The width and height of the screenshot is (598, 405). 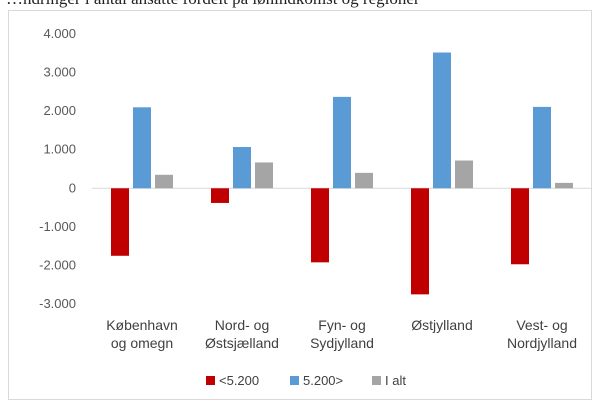 What do you see at coordinates (59, 149) in the screenshot?
I see `y-tick-label: 1.000` at bounding box center [59, 149].